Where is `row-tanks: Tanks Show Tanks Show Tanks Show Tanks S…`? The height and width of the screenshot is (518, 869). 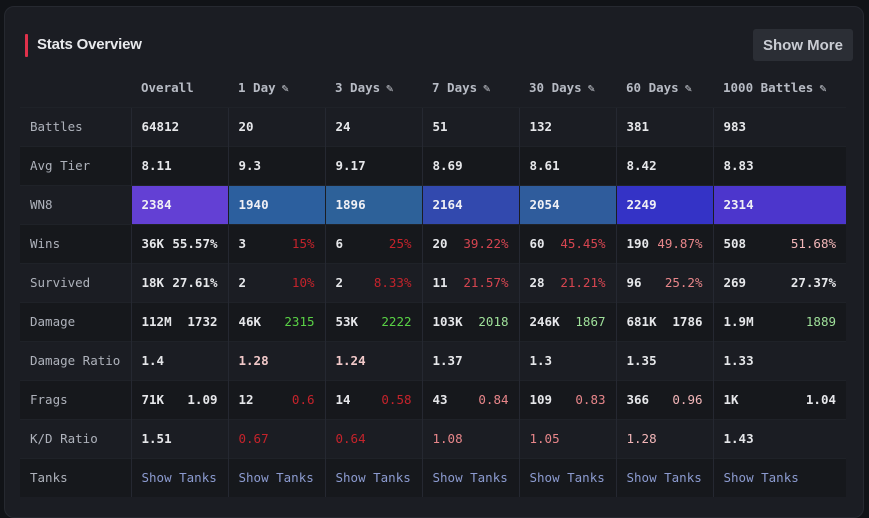 row-tanks: Tanks Show Tanks Show Tanks Show Tanks S… is located at coordinates (433, 477).